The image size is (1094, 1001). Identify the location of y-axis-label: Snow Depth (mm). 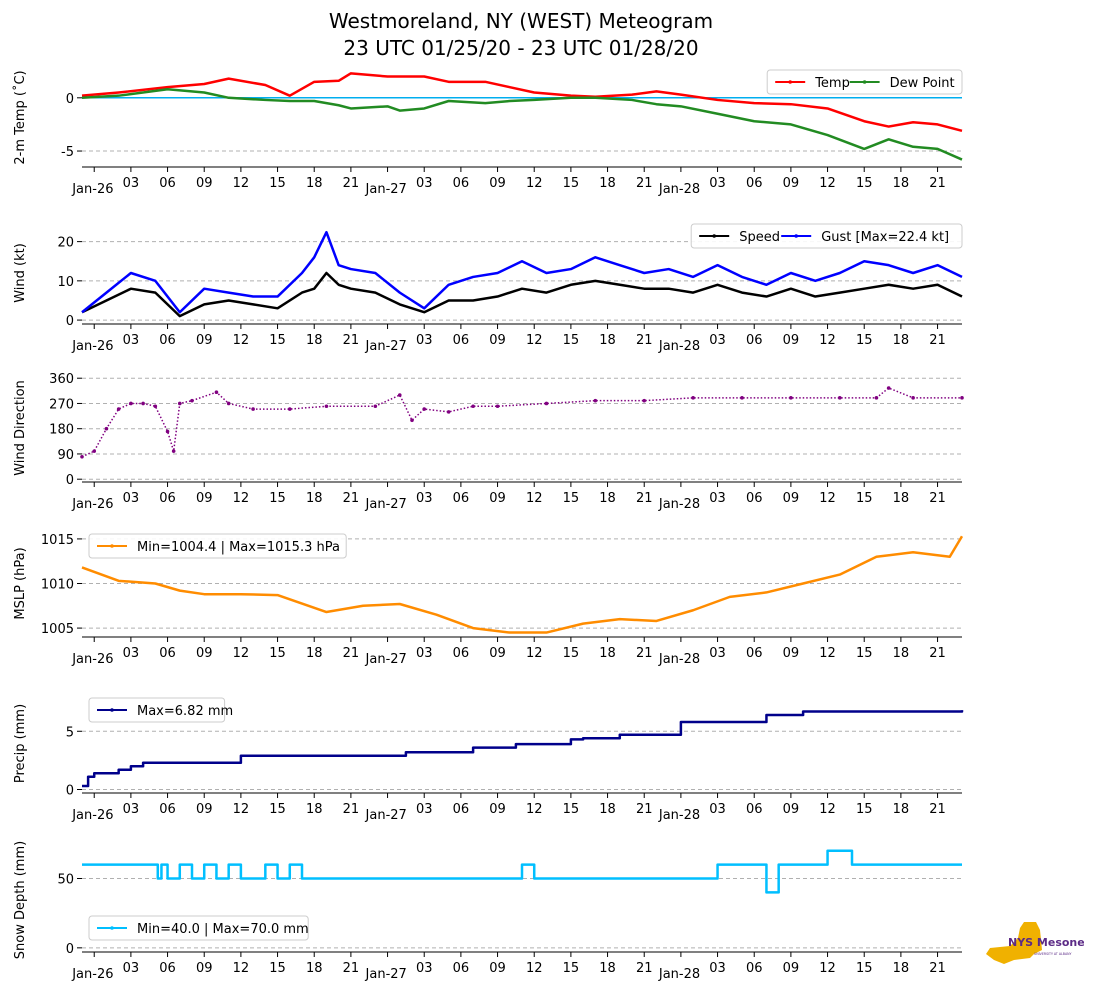
(20, 900).